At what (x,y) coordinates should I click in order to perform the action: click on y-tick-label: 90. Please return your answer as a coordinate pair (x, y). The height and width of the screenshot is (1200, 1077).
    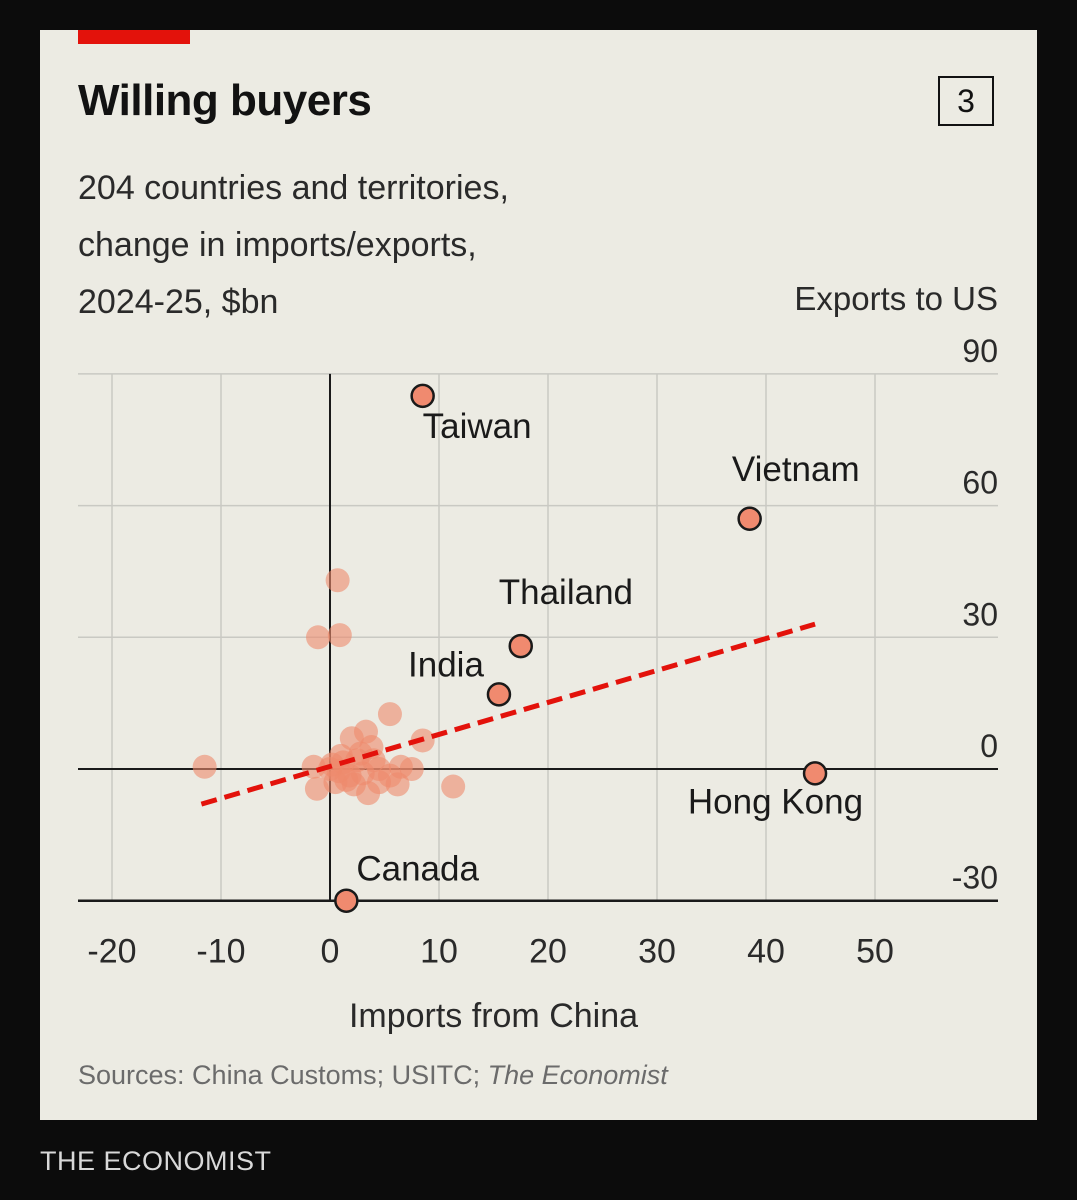
    Looking at the image, I should click on (980, 351).